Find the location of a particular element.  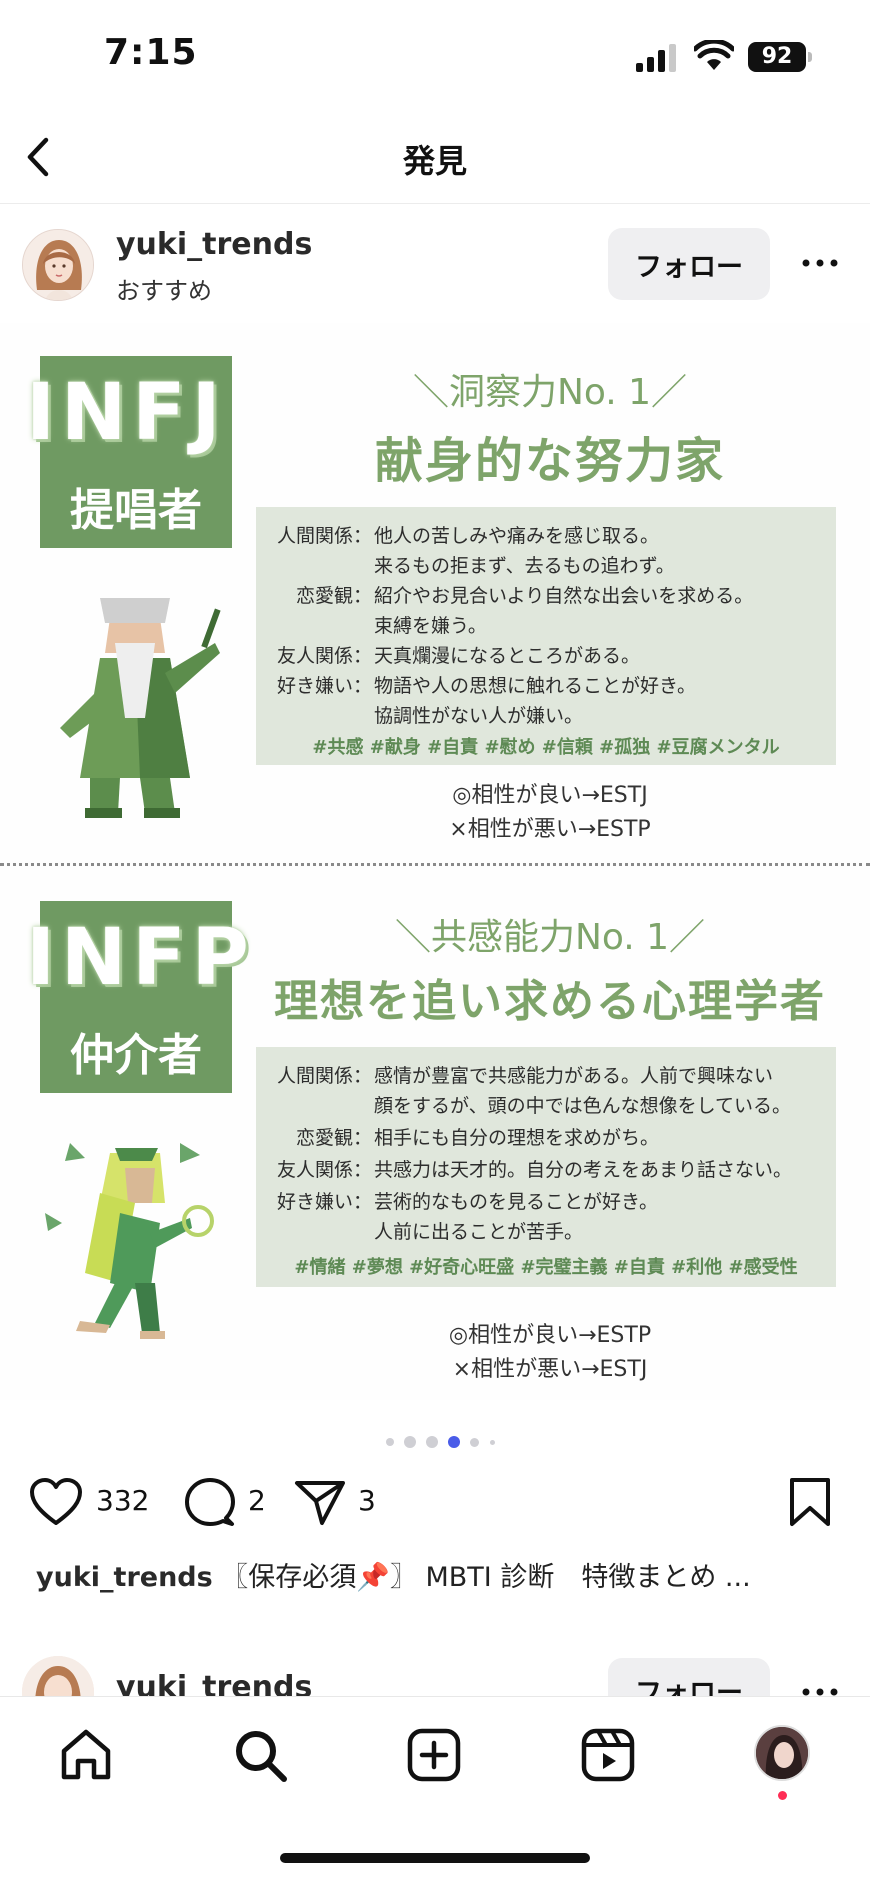

infp-headline: 理想を追い求める心理学者 is located at coordinates (550, 1001).